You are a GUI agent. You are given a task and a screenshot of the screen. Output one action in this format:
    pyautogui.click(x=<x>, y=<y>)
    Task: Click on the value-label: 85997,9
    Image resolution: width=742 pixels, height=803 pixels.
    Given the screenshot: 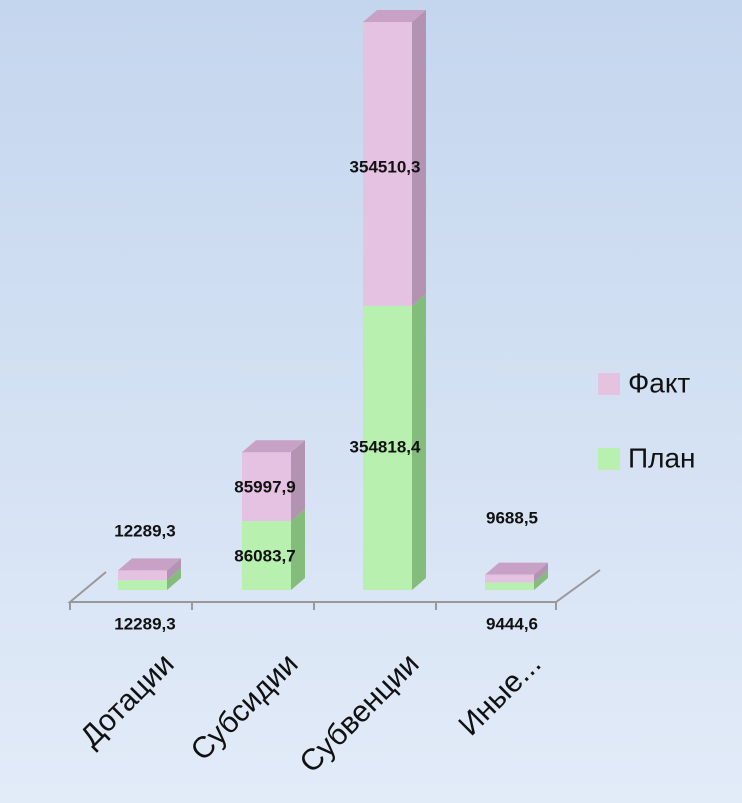 What is the action you would take?
    pyautogui.click(x=264, y=486)
    